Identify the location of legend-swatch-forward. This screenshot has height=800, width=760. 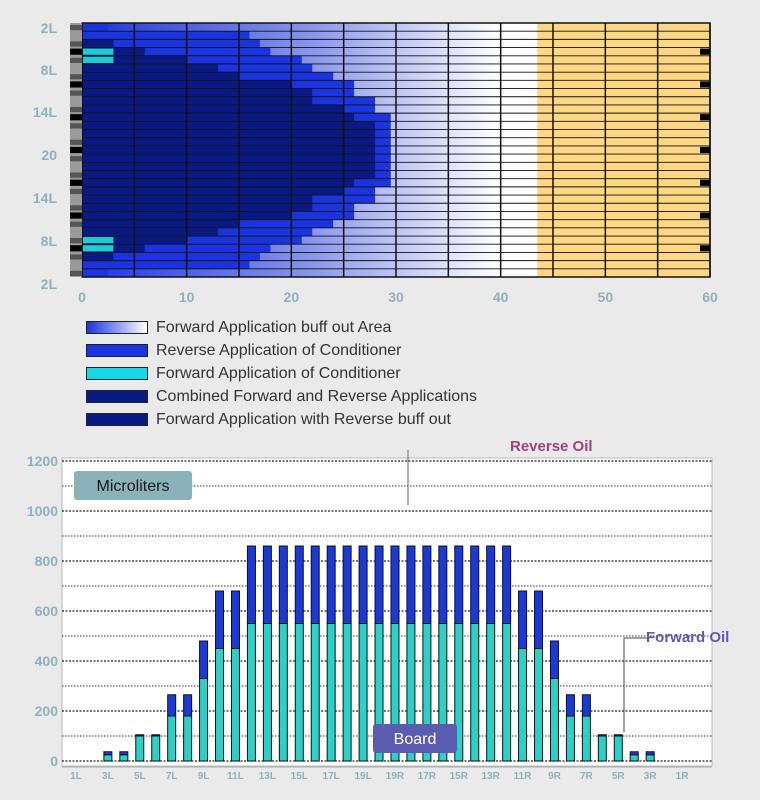
(117, 373).